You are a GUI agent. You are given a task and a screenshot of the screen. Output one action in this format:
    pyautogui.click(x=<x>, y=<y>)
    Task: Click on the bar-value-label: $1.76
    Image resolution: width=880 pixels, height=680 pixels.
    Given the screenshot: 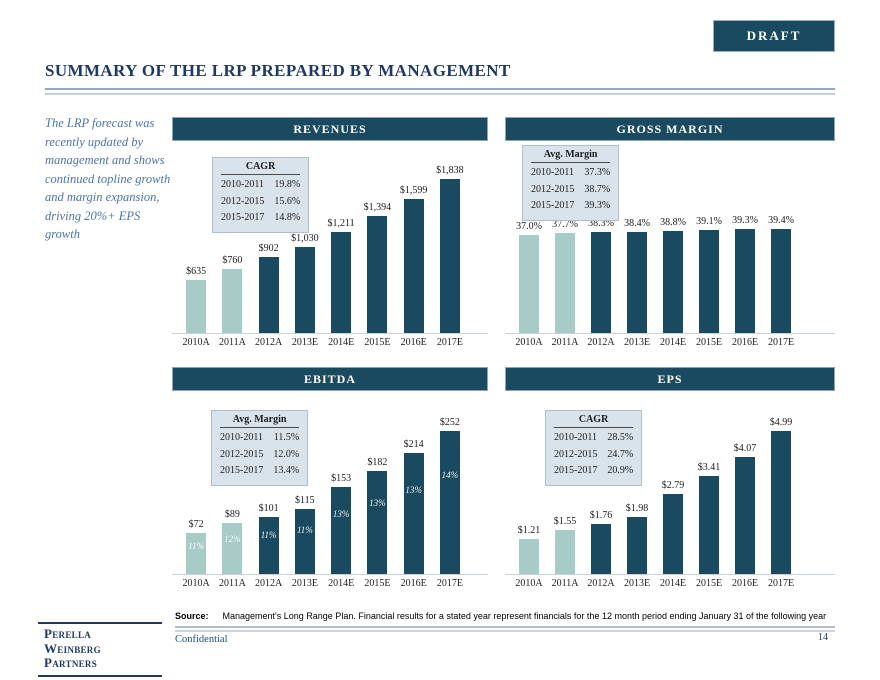 What is the action you would take?
    pyautogui.click(x=601, y=515)
    